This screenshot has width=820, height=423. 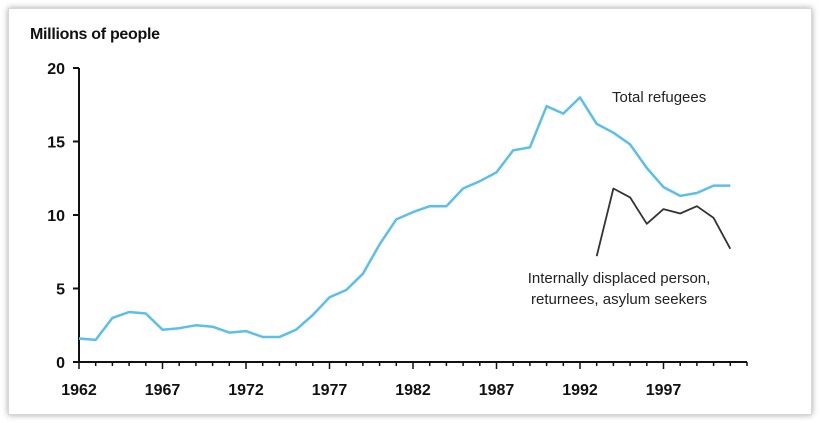 I want to click on annotation-idp-line2: returnees, asylum seekers, so click(x=619, y=299).